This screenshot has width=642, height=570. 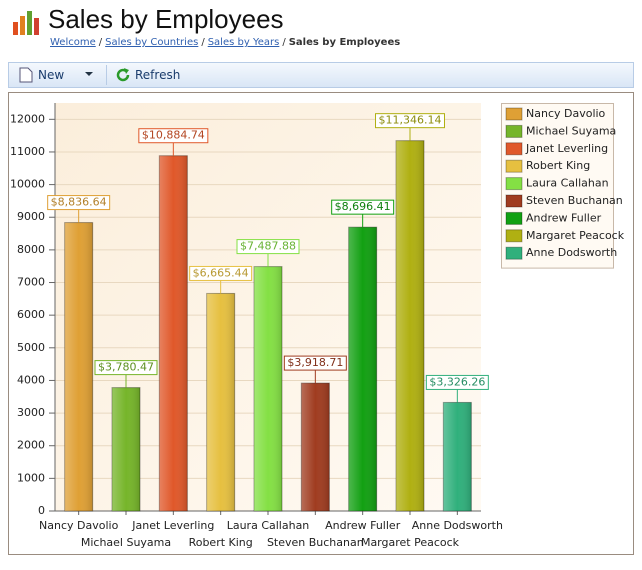 What do you see at coordinates (79, 525) in the screenshot?
I see `x-tick-label: Nancy Davolio` at bounding box center [79, 525].